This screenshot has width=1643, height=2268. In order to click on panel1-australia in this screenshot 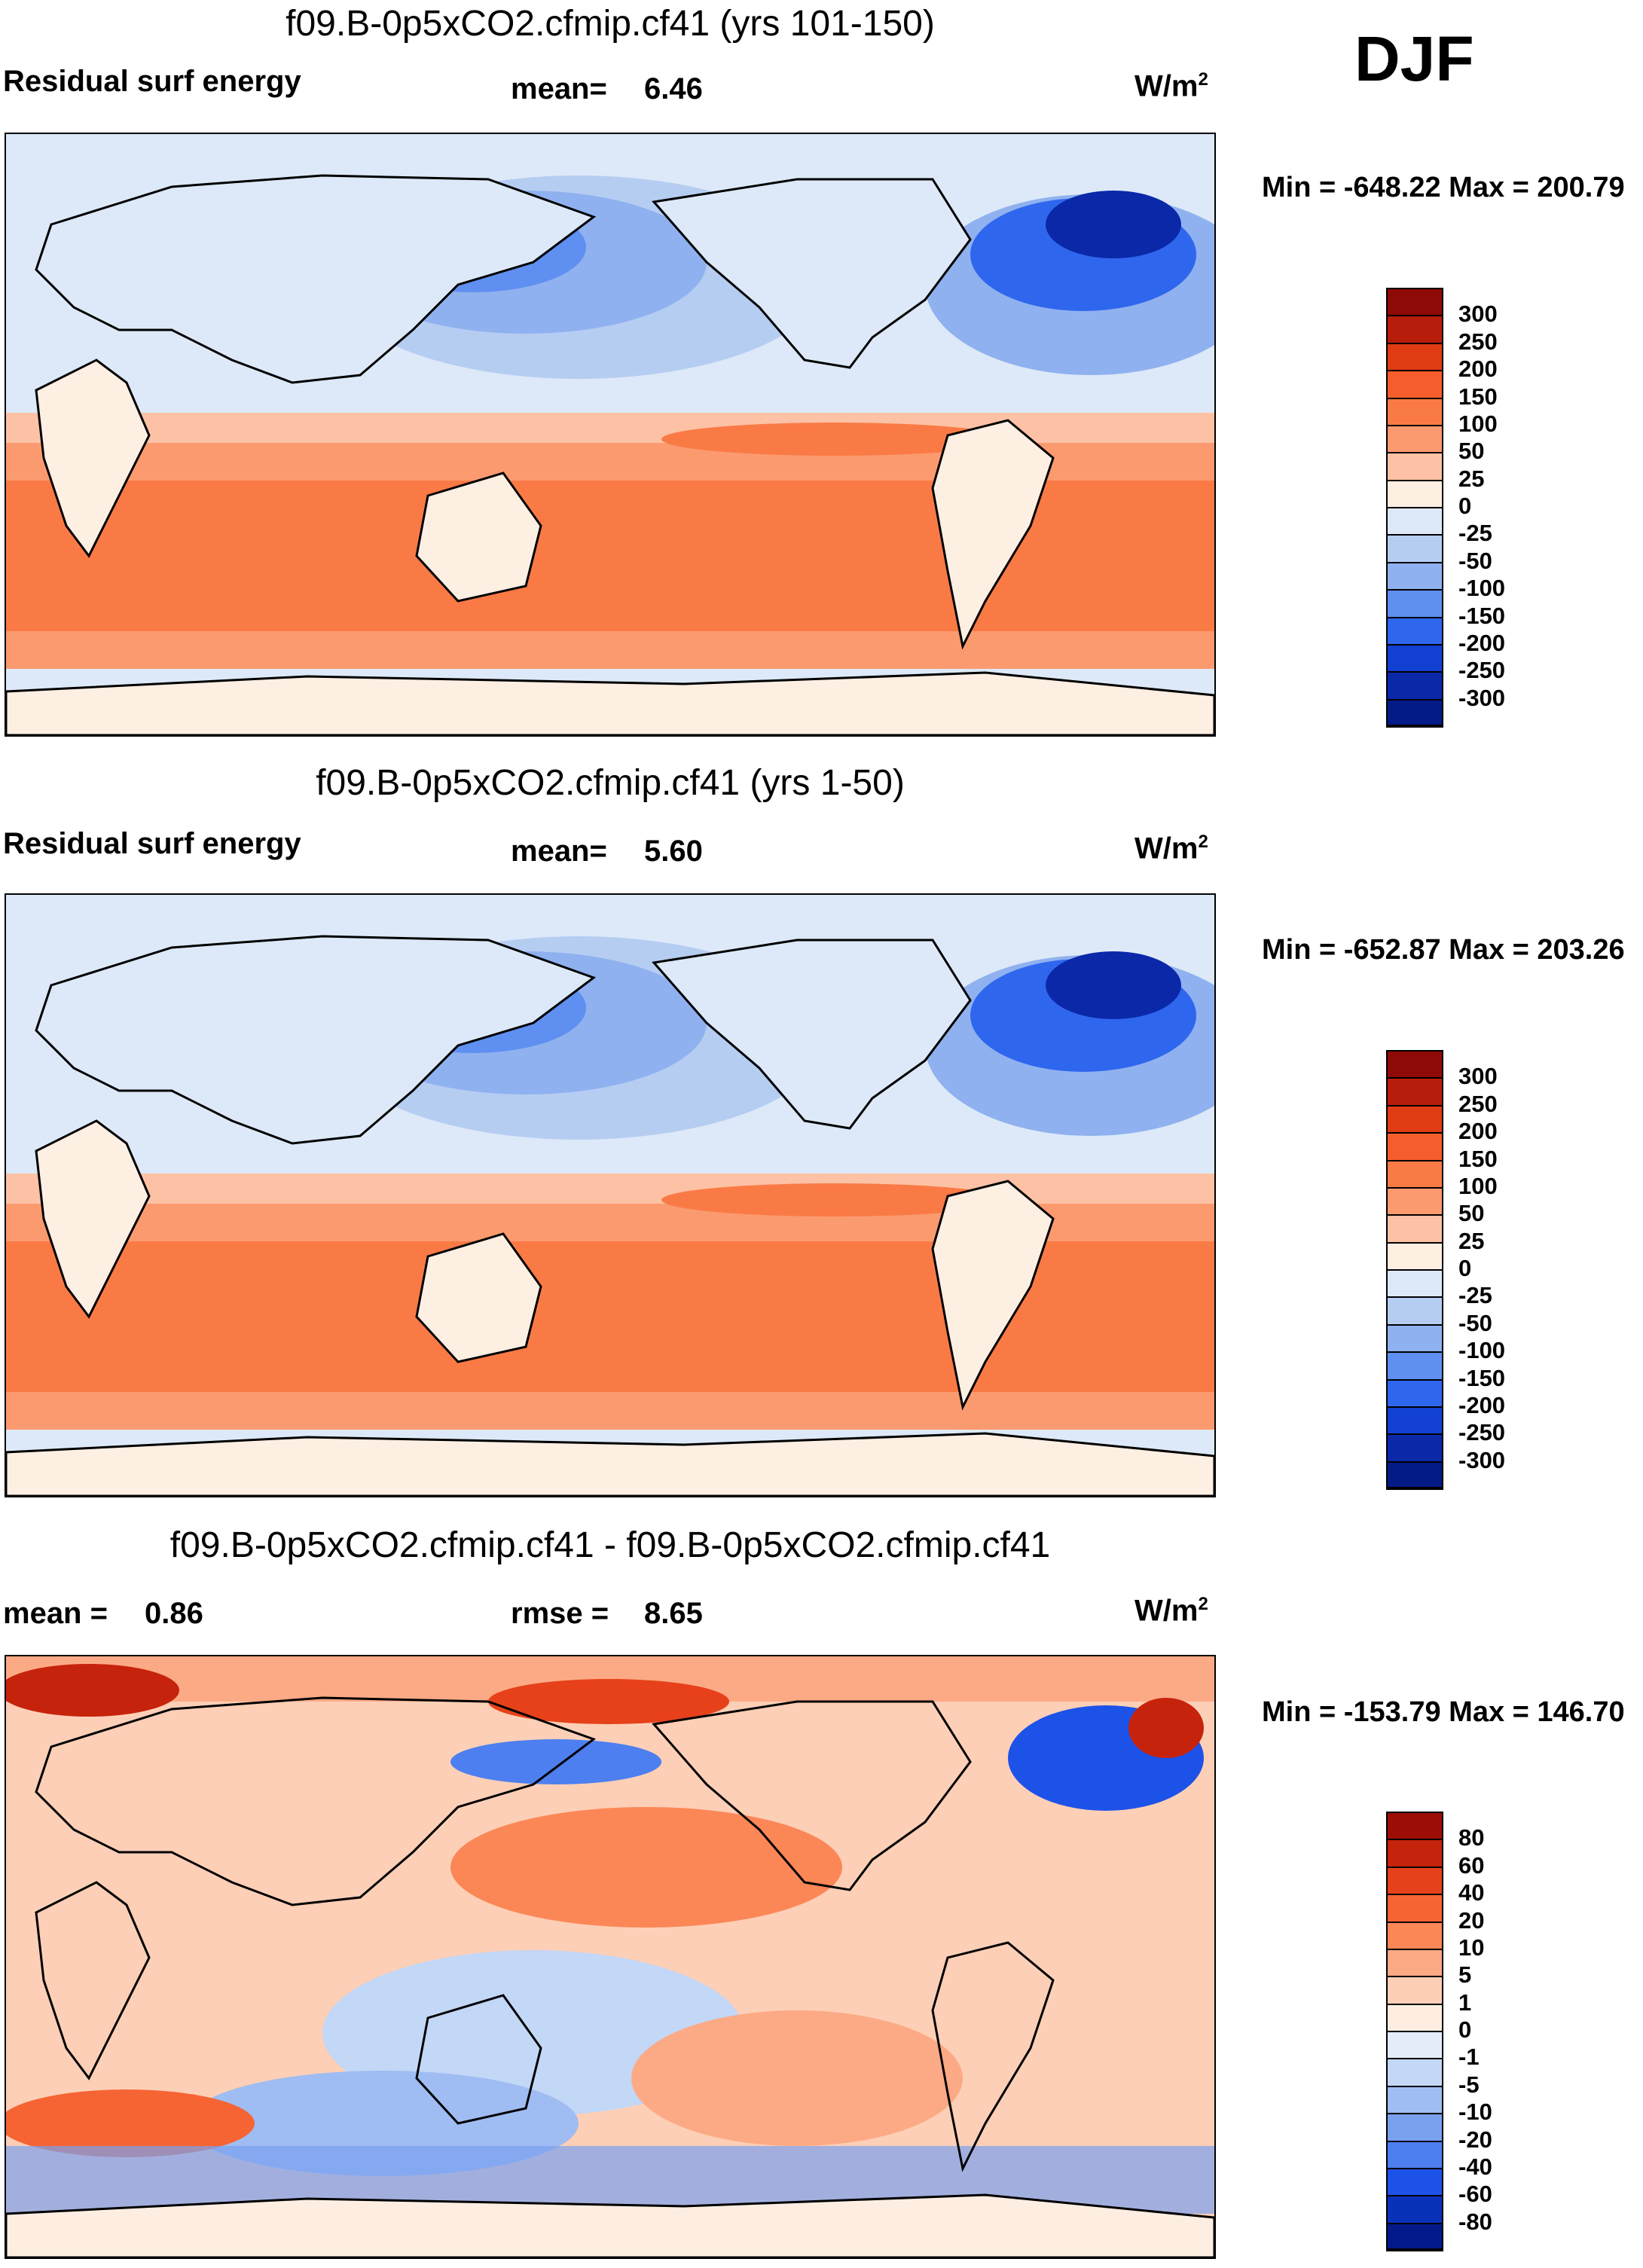, I will do `click(478, 537)`.